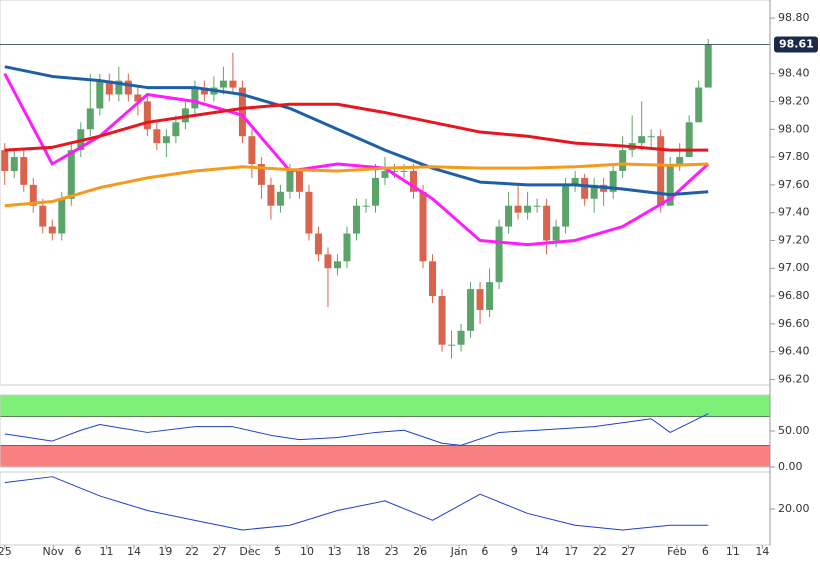 This screenshot has height=569, width=820. I want to click on panel-frame, so click(385, 508).